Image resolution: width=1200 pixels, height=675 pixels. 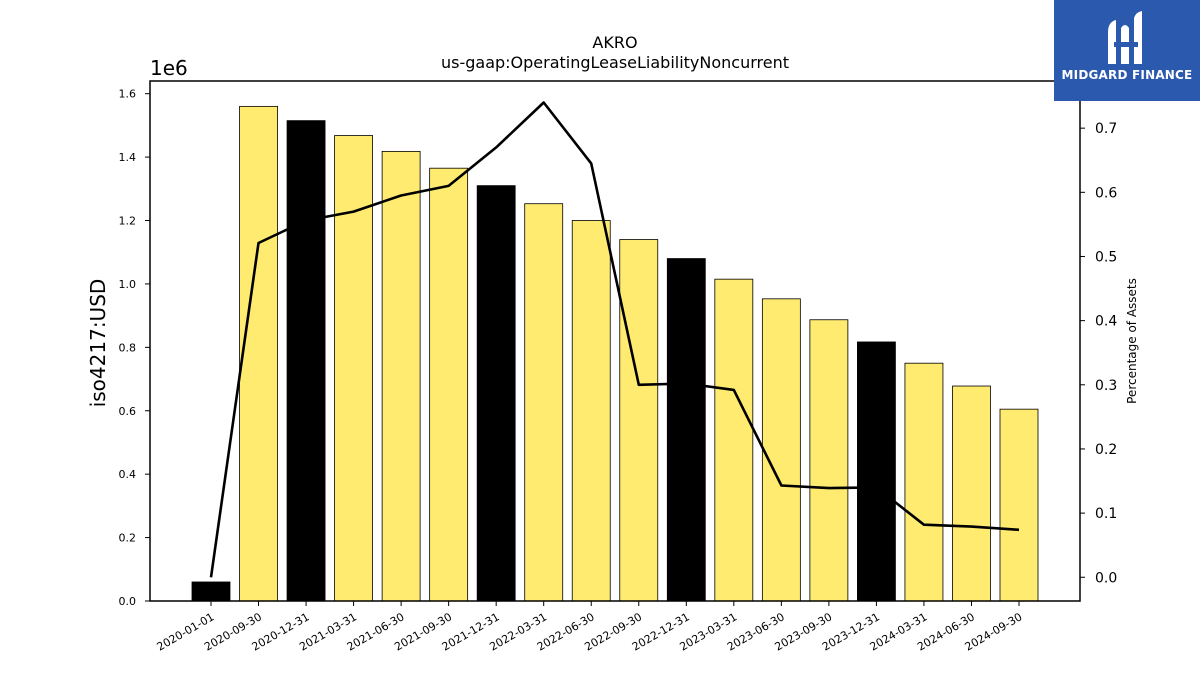 I want to click on y-axis-offset-label: 1e6, so click(x=169, y=68).